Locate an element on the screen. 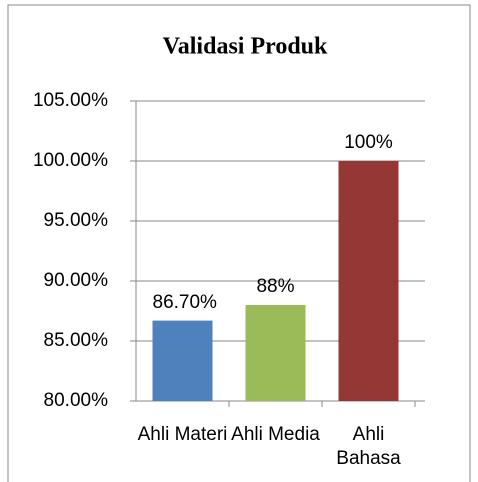  y-tick-label: 80.00% is located at coordinates (76, 400).